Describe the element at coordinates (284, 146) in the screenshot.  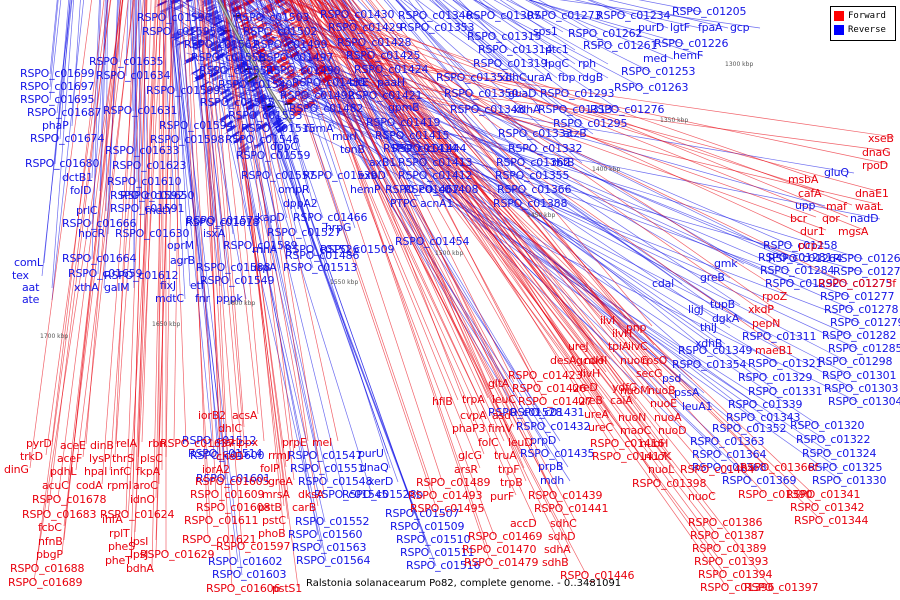
I see `gene-label-reverse: dppC` at that location.